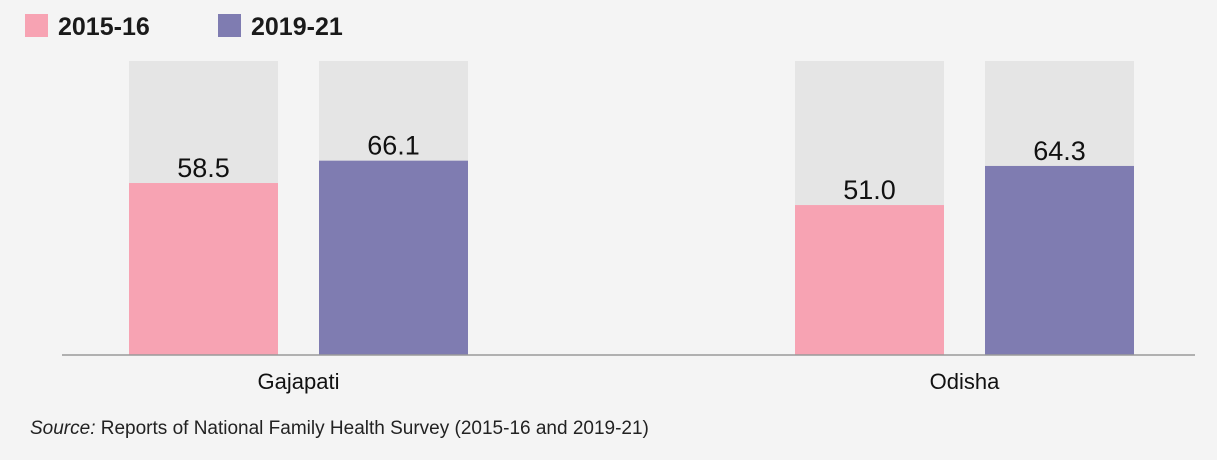 Image resolution: width=1217 pixels, height=460 pixels. I want to click on category-label-Odisha: Odisha, so click(965, 381).